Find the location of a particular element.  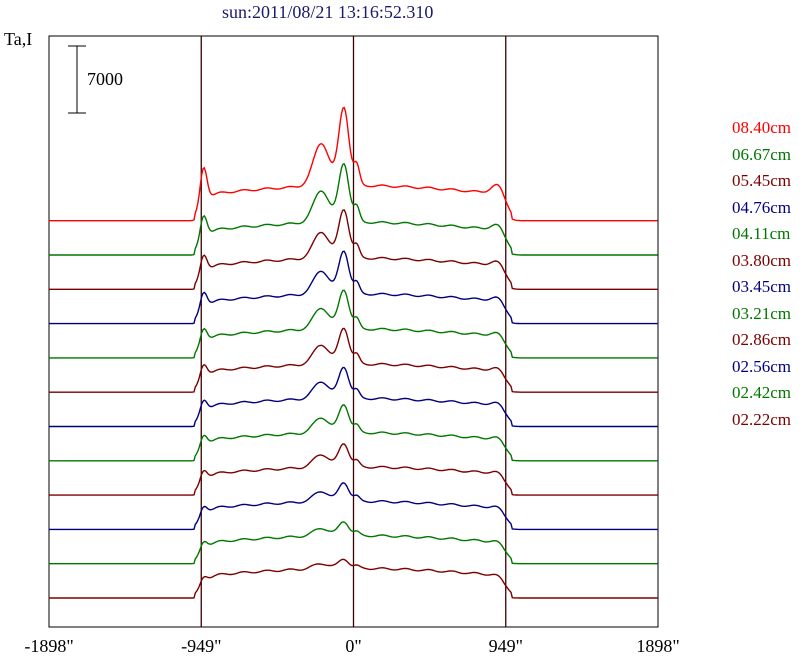

series-line-04.76cm is located at coordinates (353, 287).